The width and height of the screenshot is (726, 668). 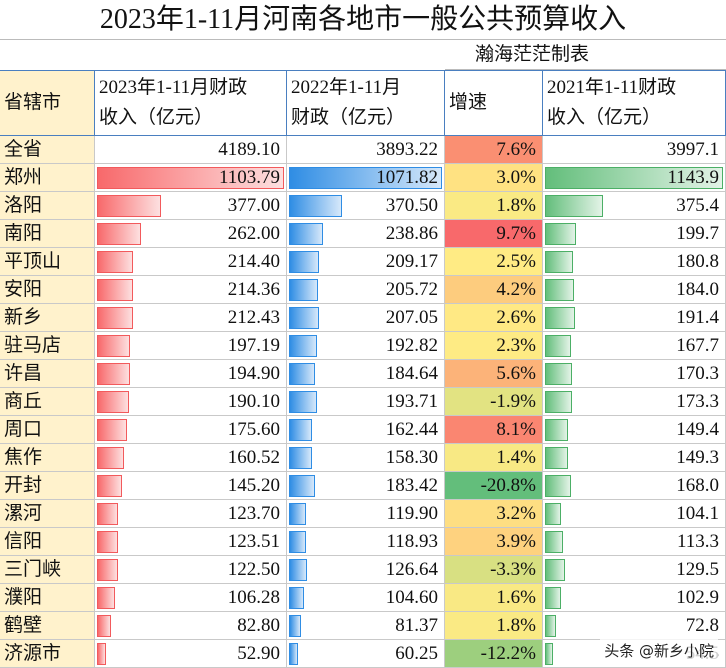 What do you see at coordinates (412, 541) in the screenshot?
I see `cell-value: 118.93` at bounding box center [412, 541].